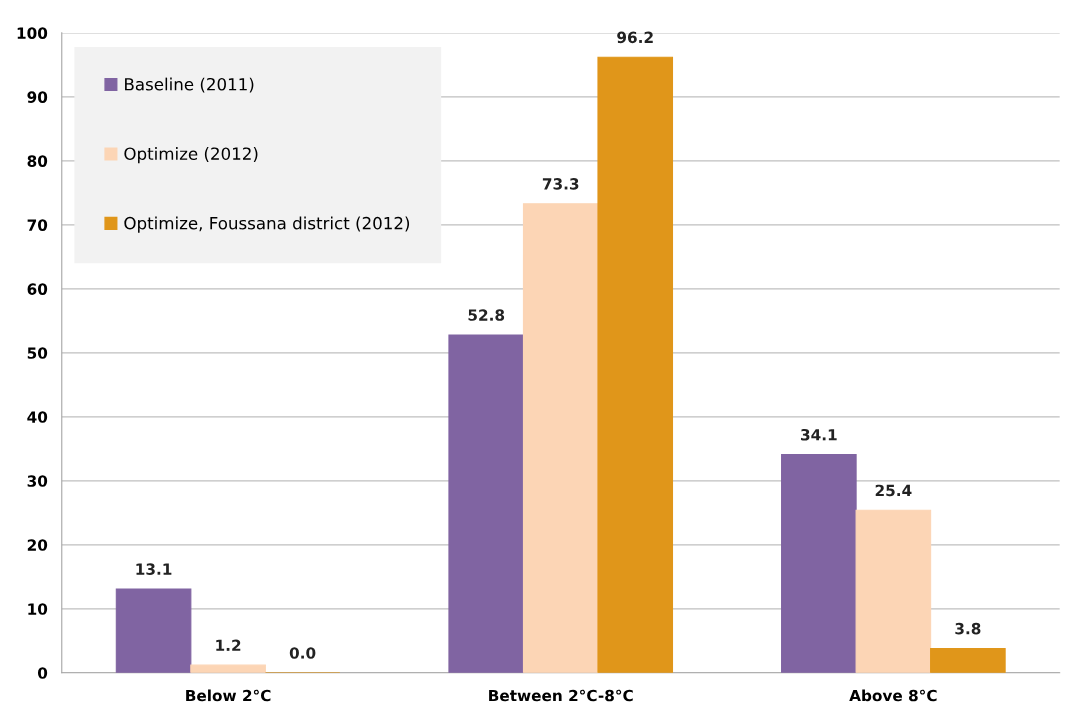 This screenshot has width=1065, height=715. I want to click on legend-label: Optimize, Foussana district (2012), so click(267, 224).